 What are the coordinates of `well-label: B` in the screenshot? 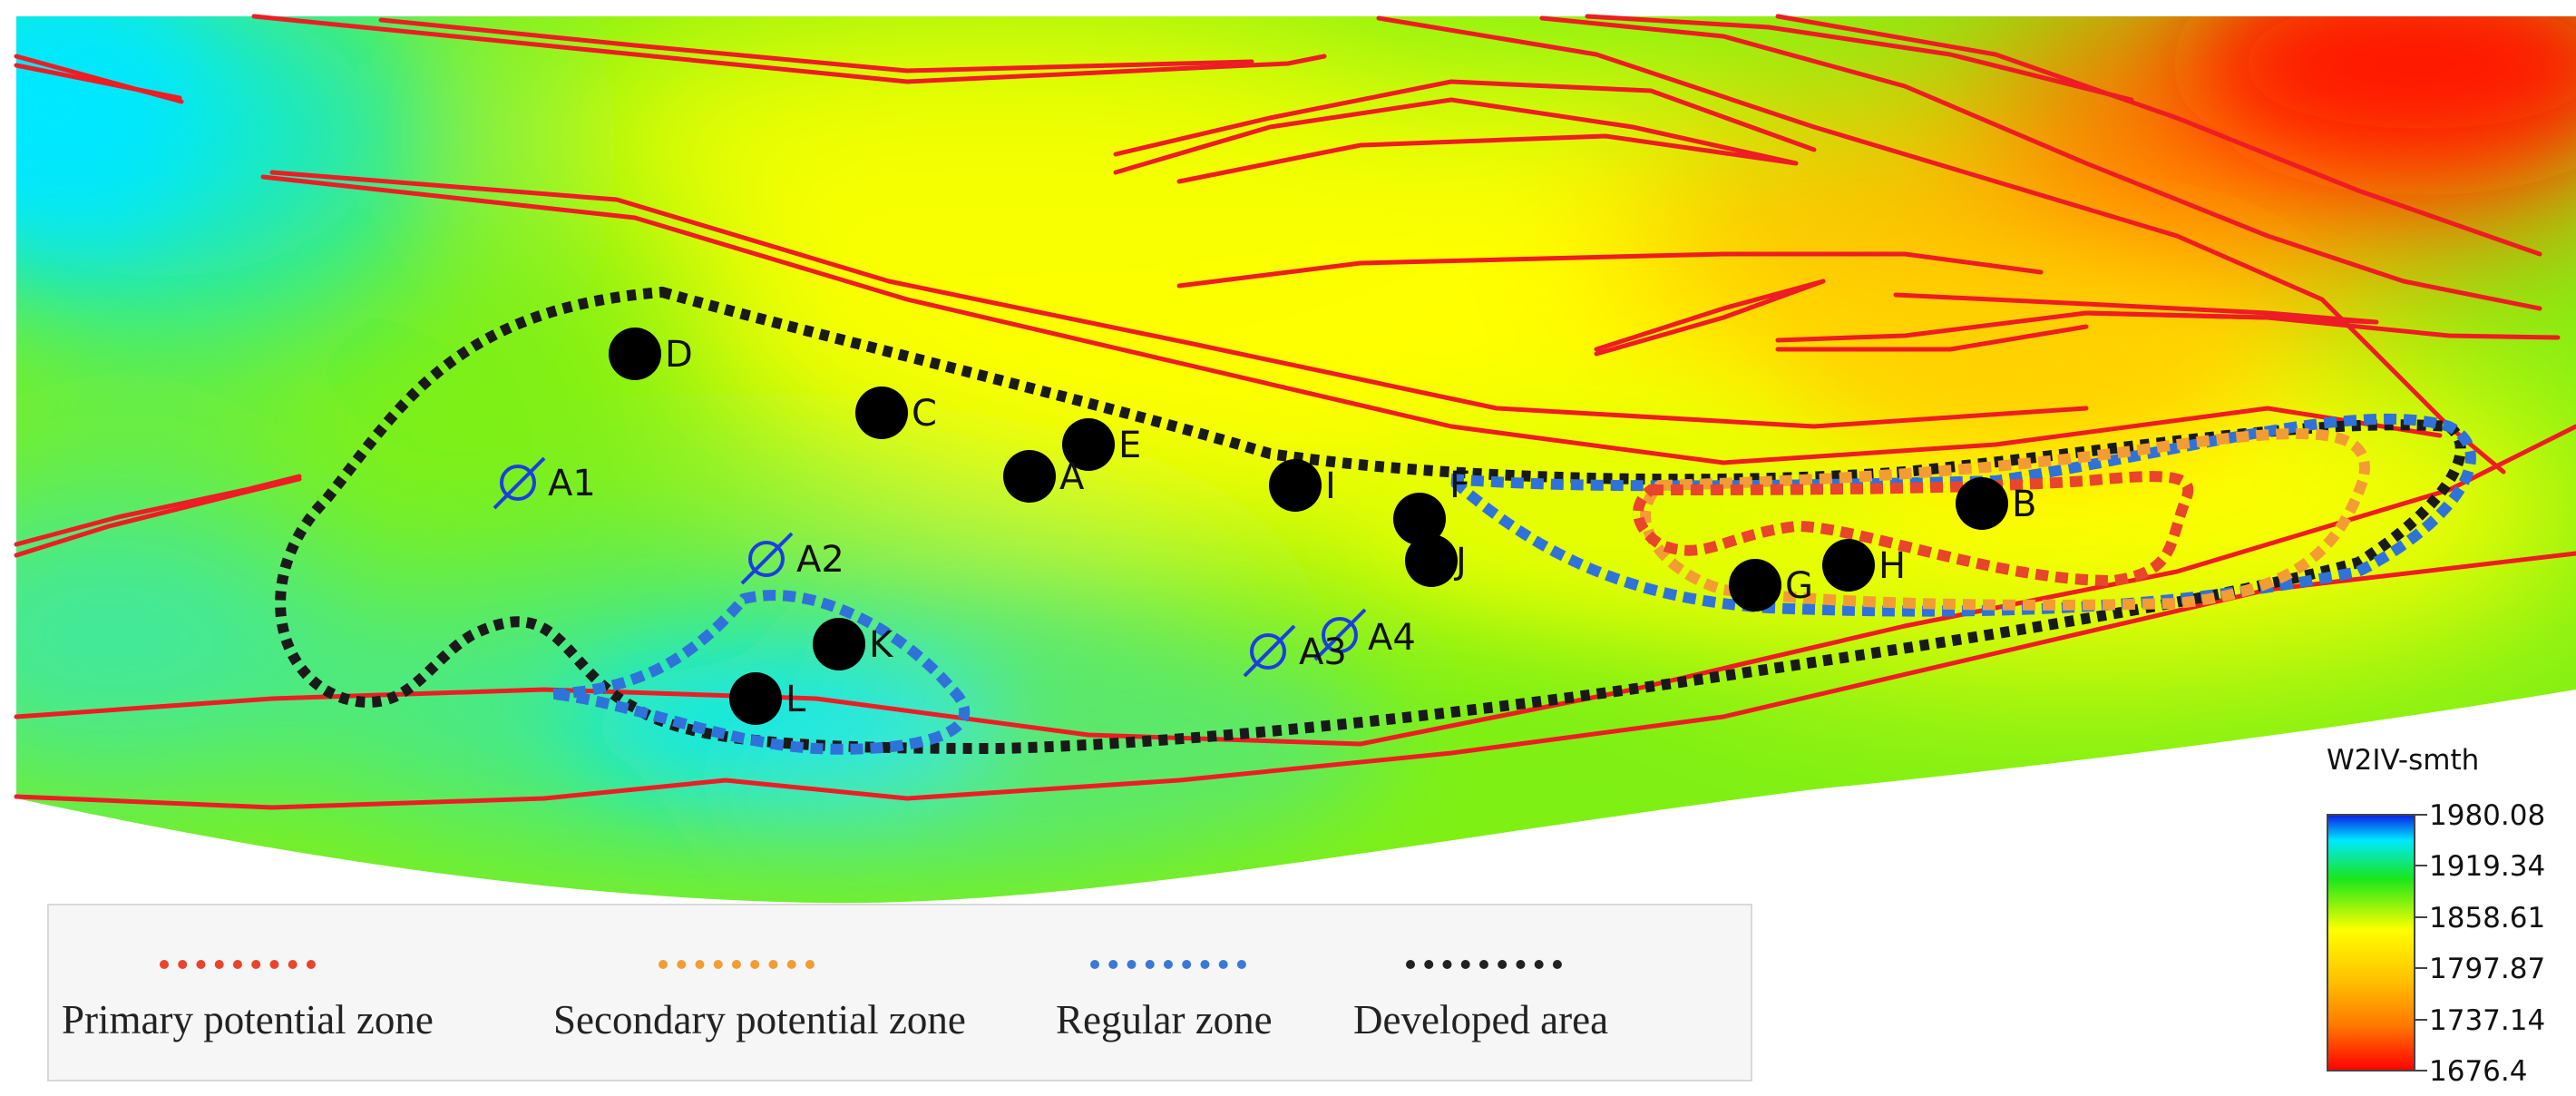 It's located at (2024, 504).